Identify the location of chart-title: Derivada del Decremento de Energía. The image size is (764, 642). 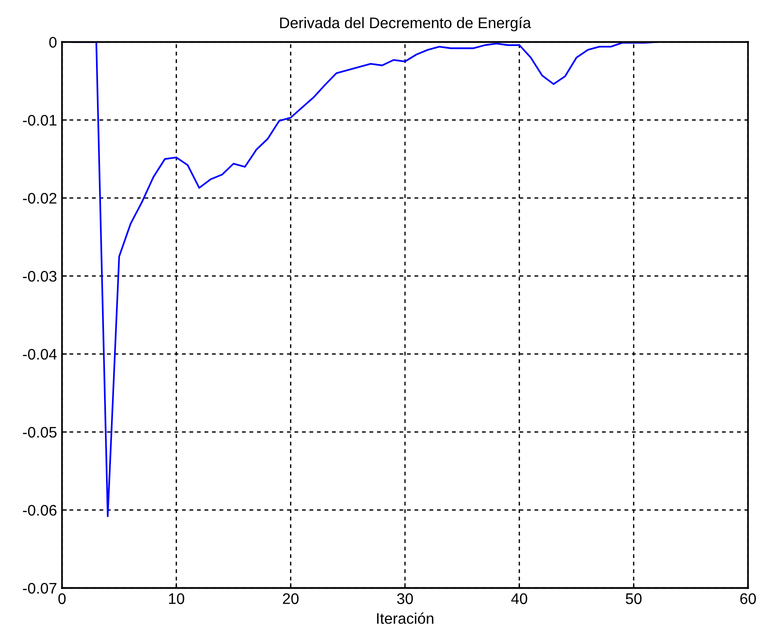
(406, 24).